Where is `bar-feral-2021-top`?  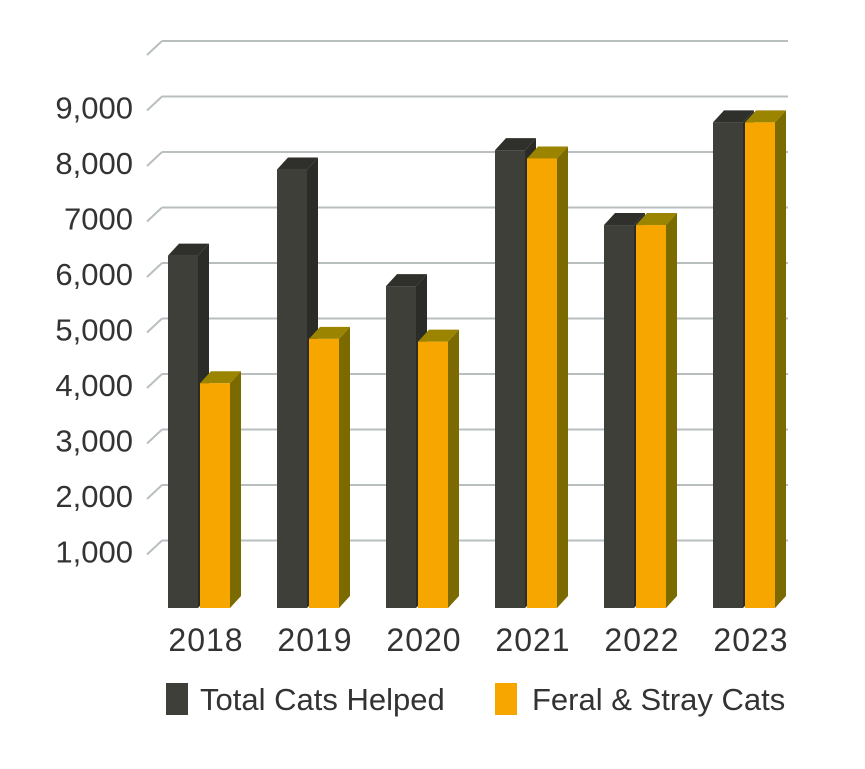 bar-feral-2021-top is located at coordinates (547, 152).